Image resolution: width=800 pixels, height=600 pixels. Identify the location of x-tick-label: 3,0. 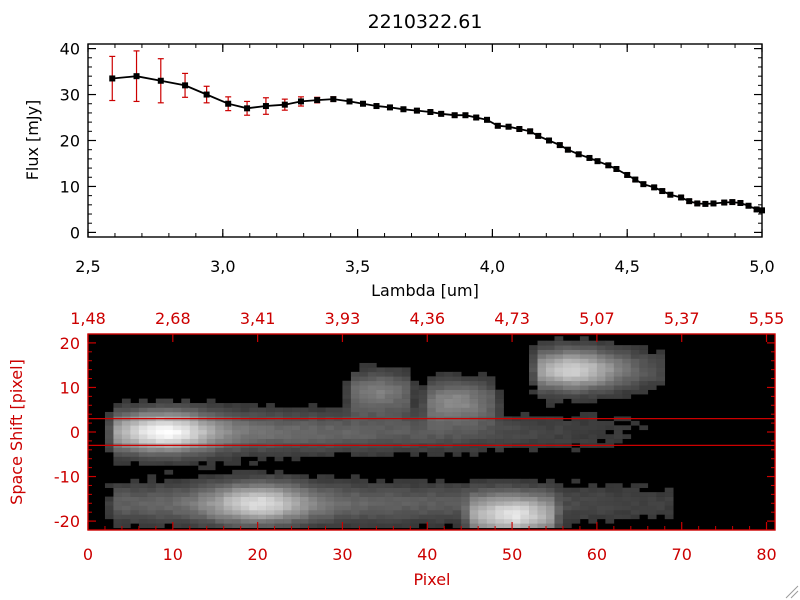
(222, 266).